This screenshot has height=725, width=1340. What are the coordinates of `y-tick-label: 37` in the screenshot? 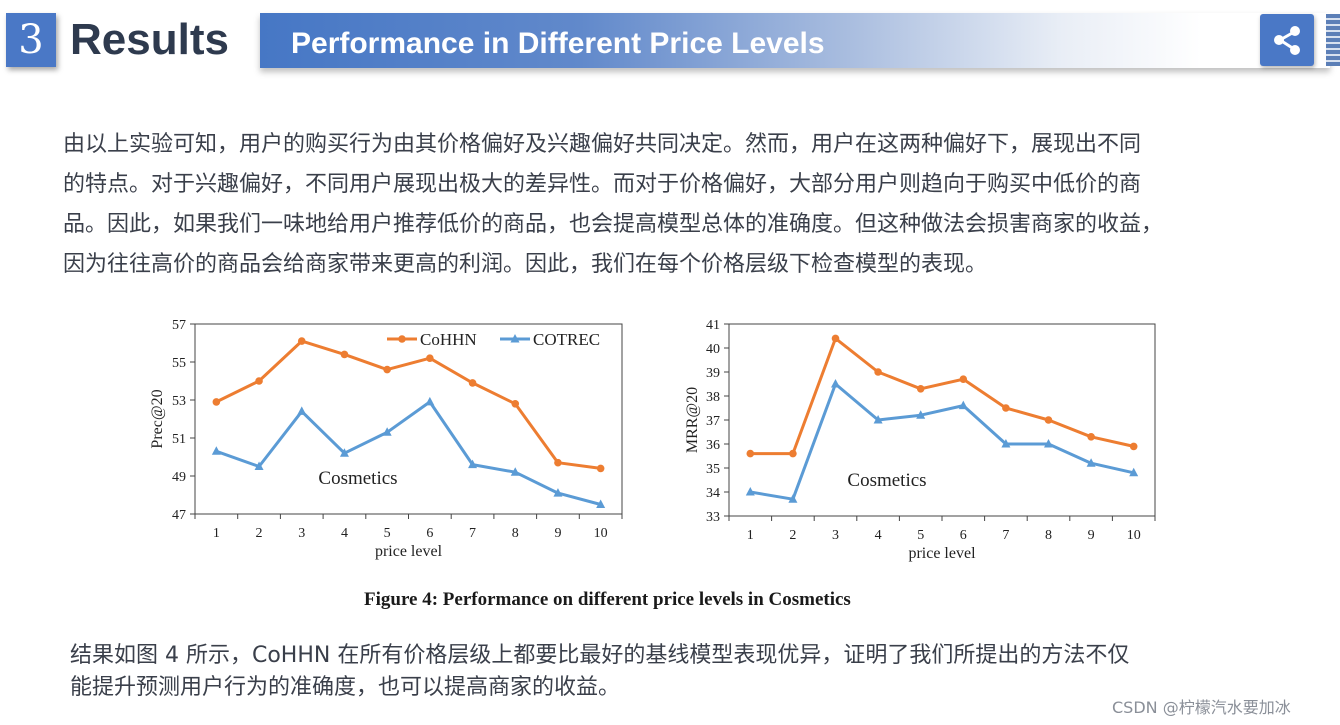 It's located at (713, 421).